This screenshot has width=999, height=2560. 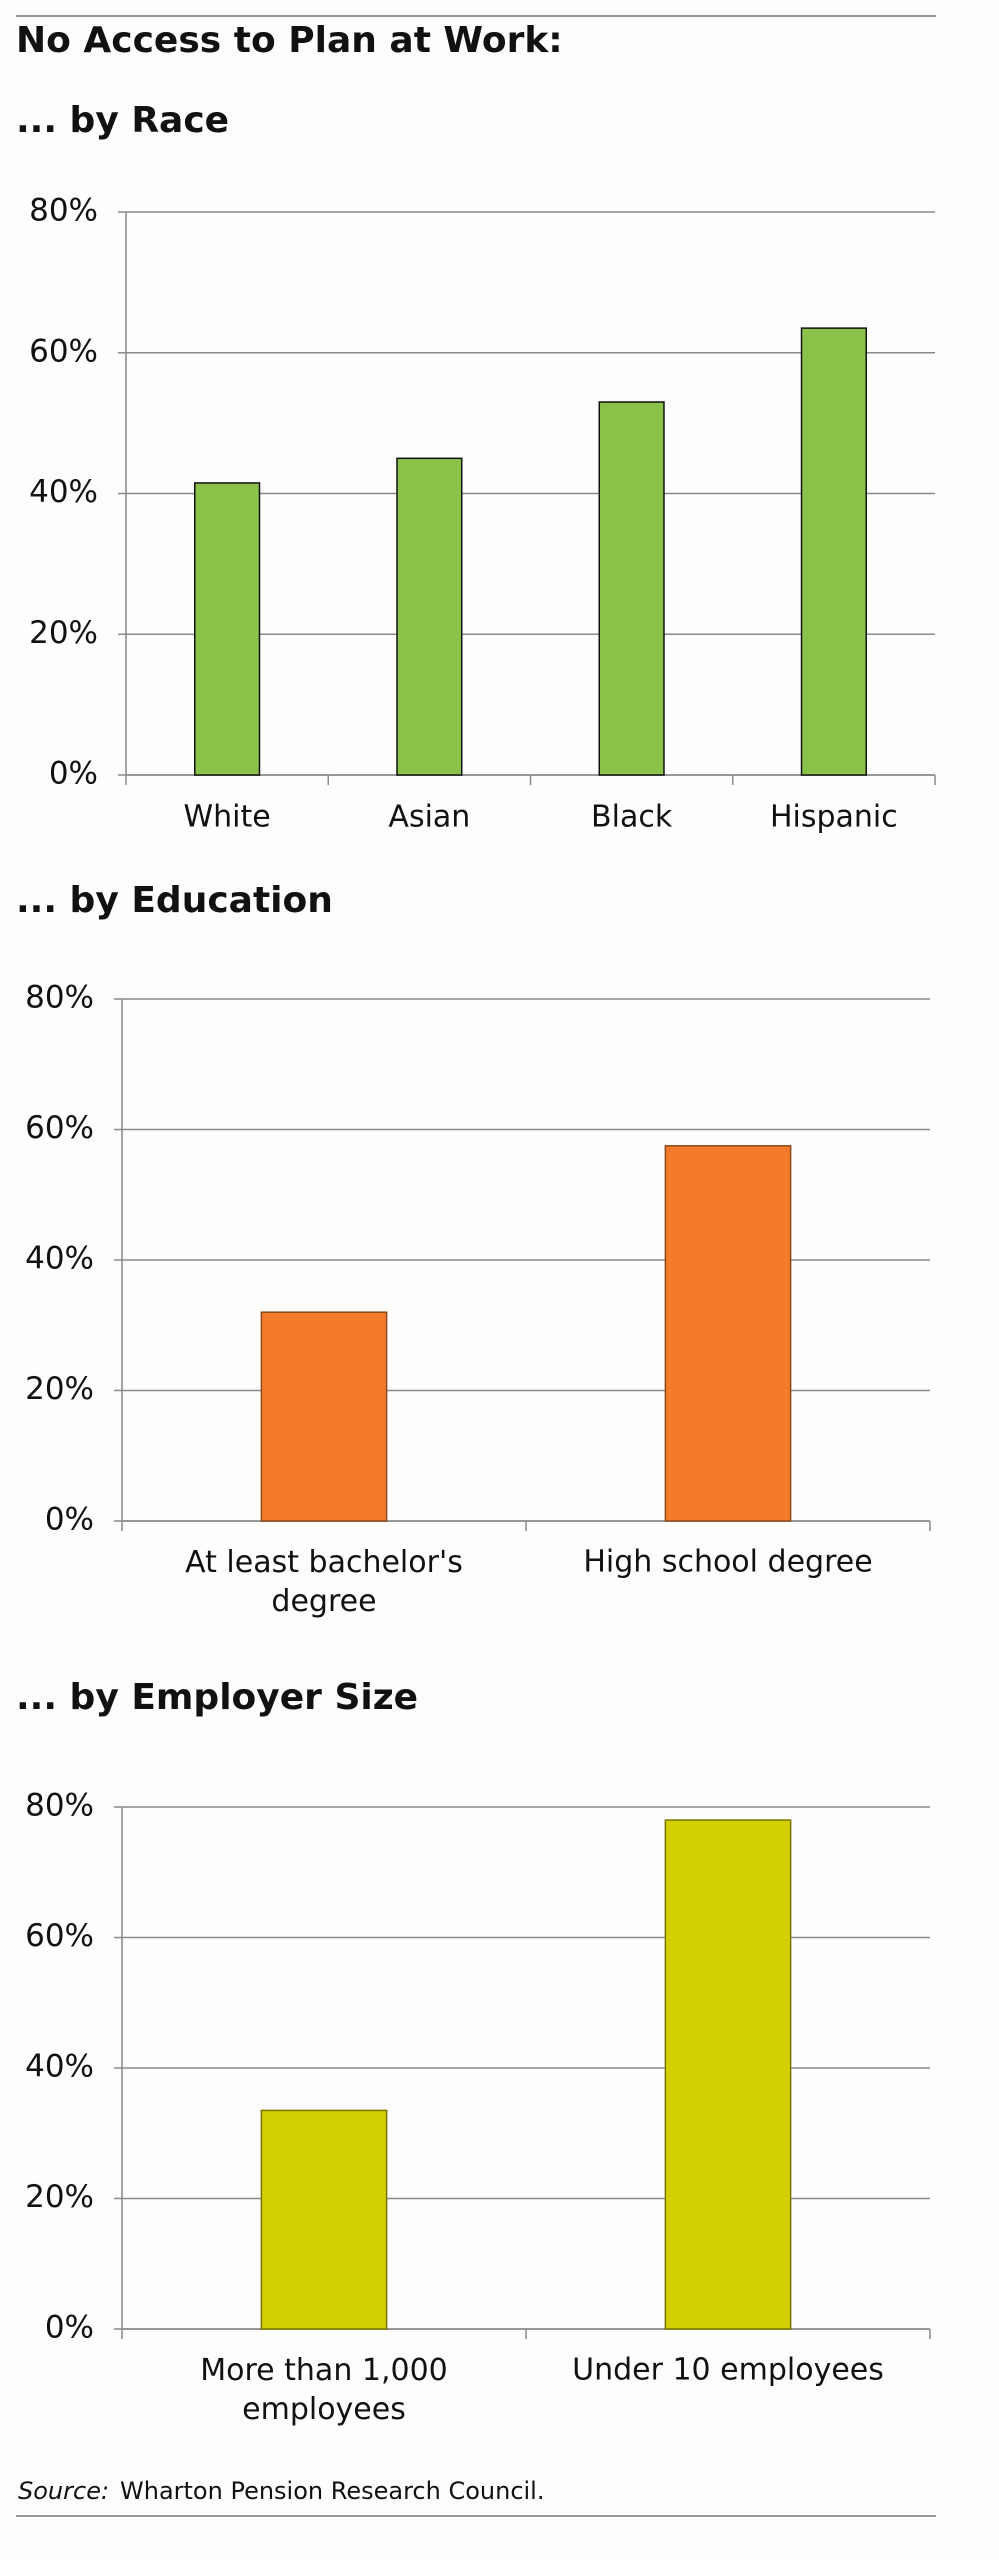 I want to click on x-tick-label: At least bachelor's degree, so click(x=324, y=1582).